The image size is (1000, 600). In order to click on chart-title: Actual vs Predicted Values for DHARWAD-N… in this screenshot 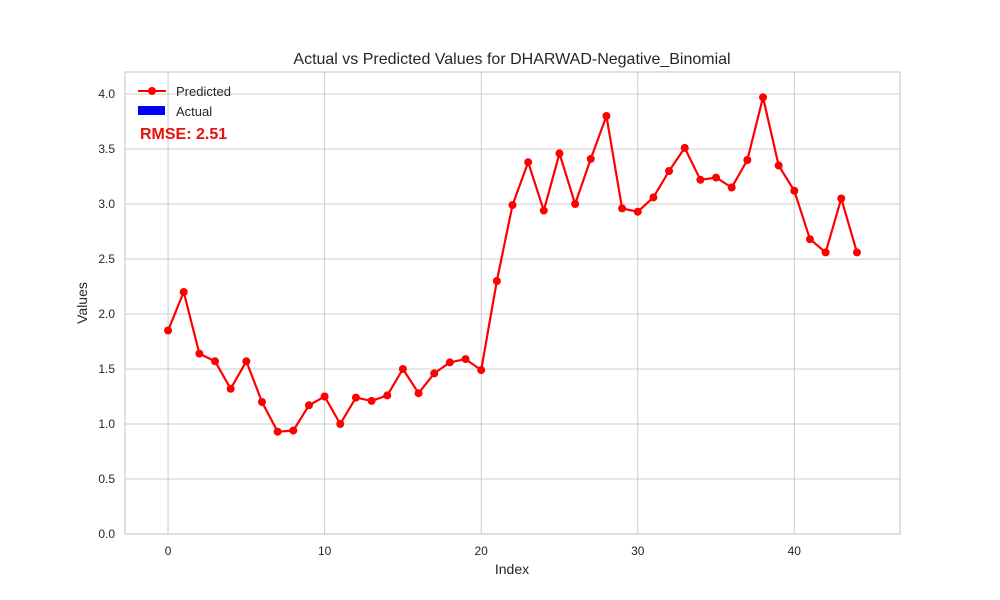, I will do `click(511, 59)`.